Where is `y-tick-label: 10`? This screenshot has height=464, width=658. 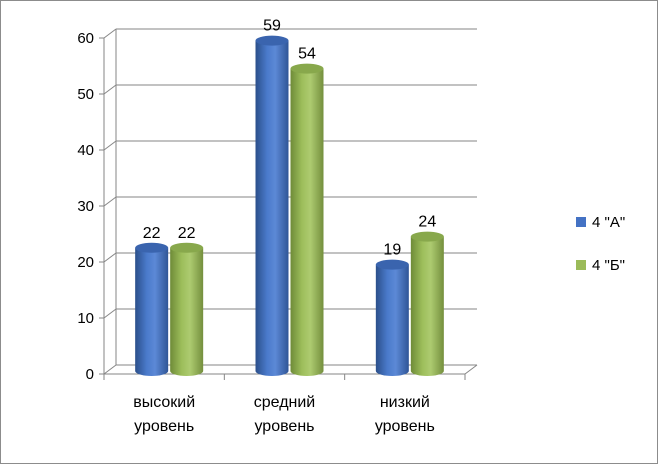
y-tick-label: 10 is located at coordinates (85, 318).